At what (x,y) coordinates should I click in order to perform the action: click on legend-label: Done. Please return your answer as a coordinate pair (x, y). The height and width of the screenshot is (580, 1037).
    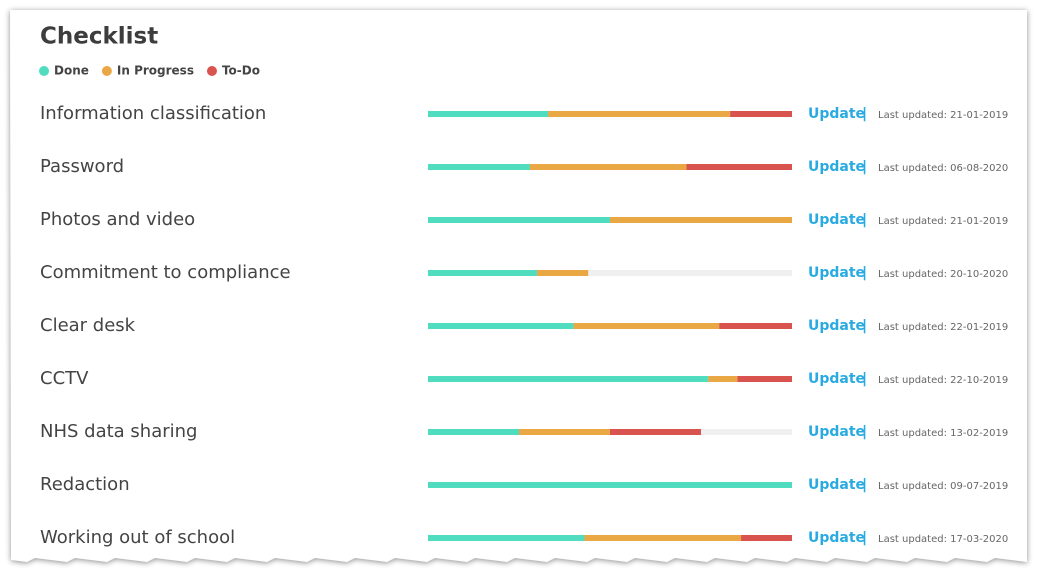
    Looking at the image, I should click on (71, 71).